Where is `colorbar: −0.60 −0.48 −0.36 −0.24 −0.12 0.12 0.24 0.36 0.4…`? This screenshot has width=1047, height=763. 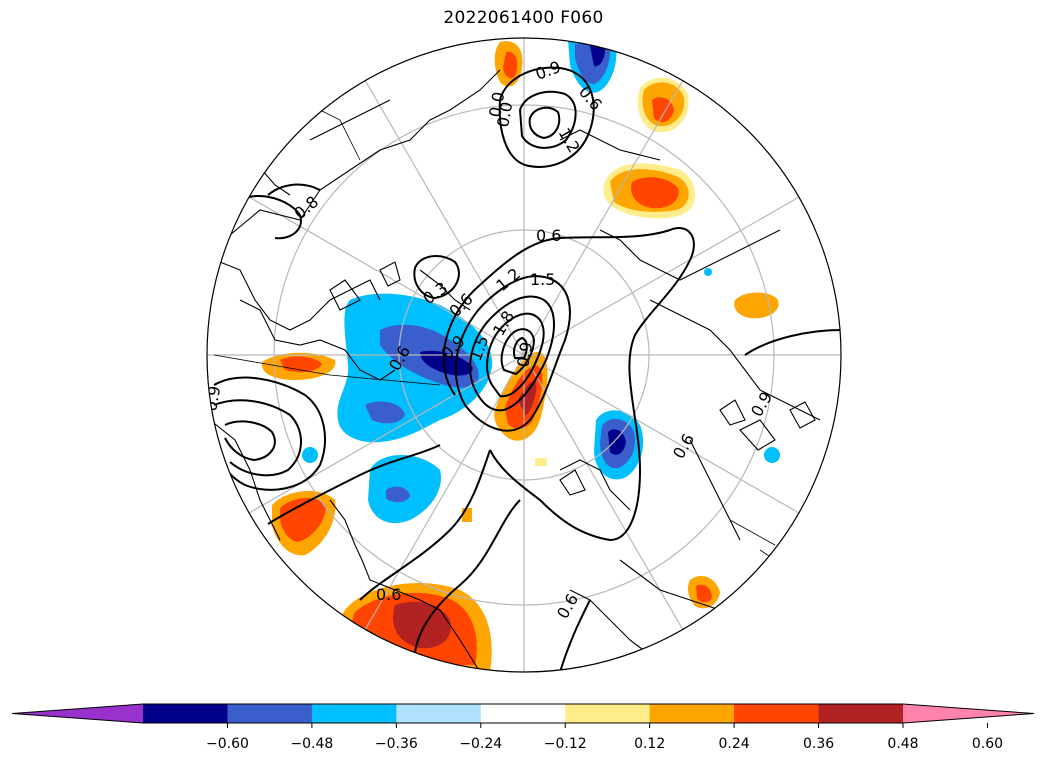 colorbar: −0.60 −0.48 −0.36 −0.24 −0.12 0.12 0.24 0.36 0.4… is located at coordinates (523, 727).